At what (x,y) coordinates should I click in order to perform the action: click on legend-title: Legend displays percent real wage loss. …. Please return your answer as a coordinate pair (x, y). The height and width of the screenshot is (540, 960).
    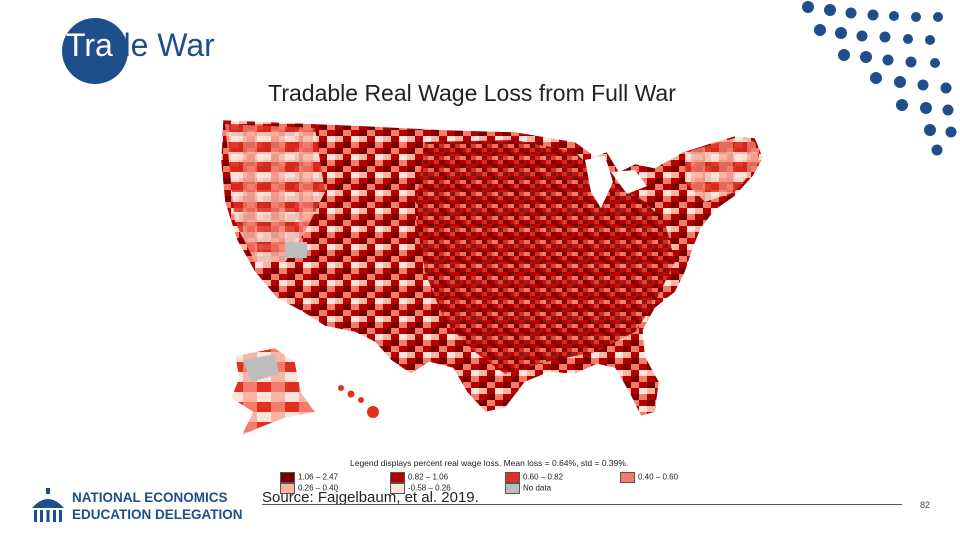
    Looking at the image, I should click on (489, 463).